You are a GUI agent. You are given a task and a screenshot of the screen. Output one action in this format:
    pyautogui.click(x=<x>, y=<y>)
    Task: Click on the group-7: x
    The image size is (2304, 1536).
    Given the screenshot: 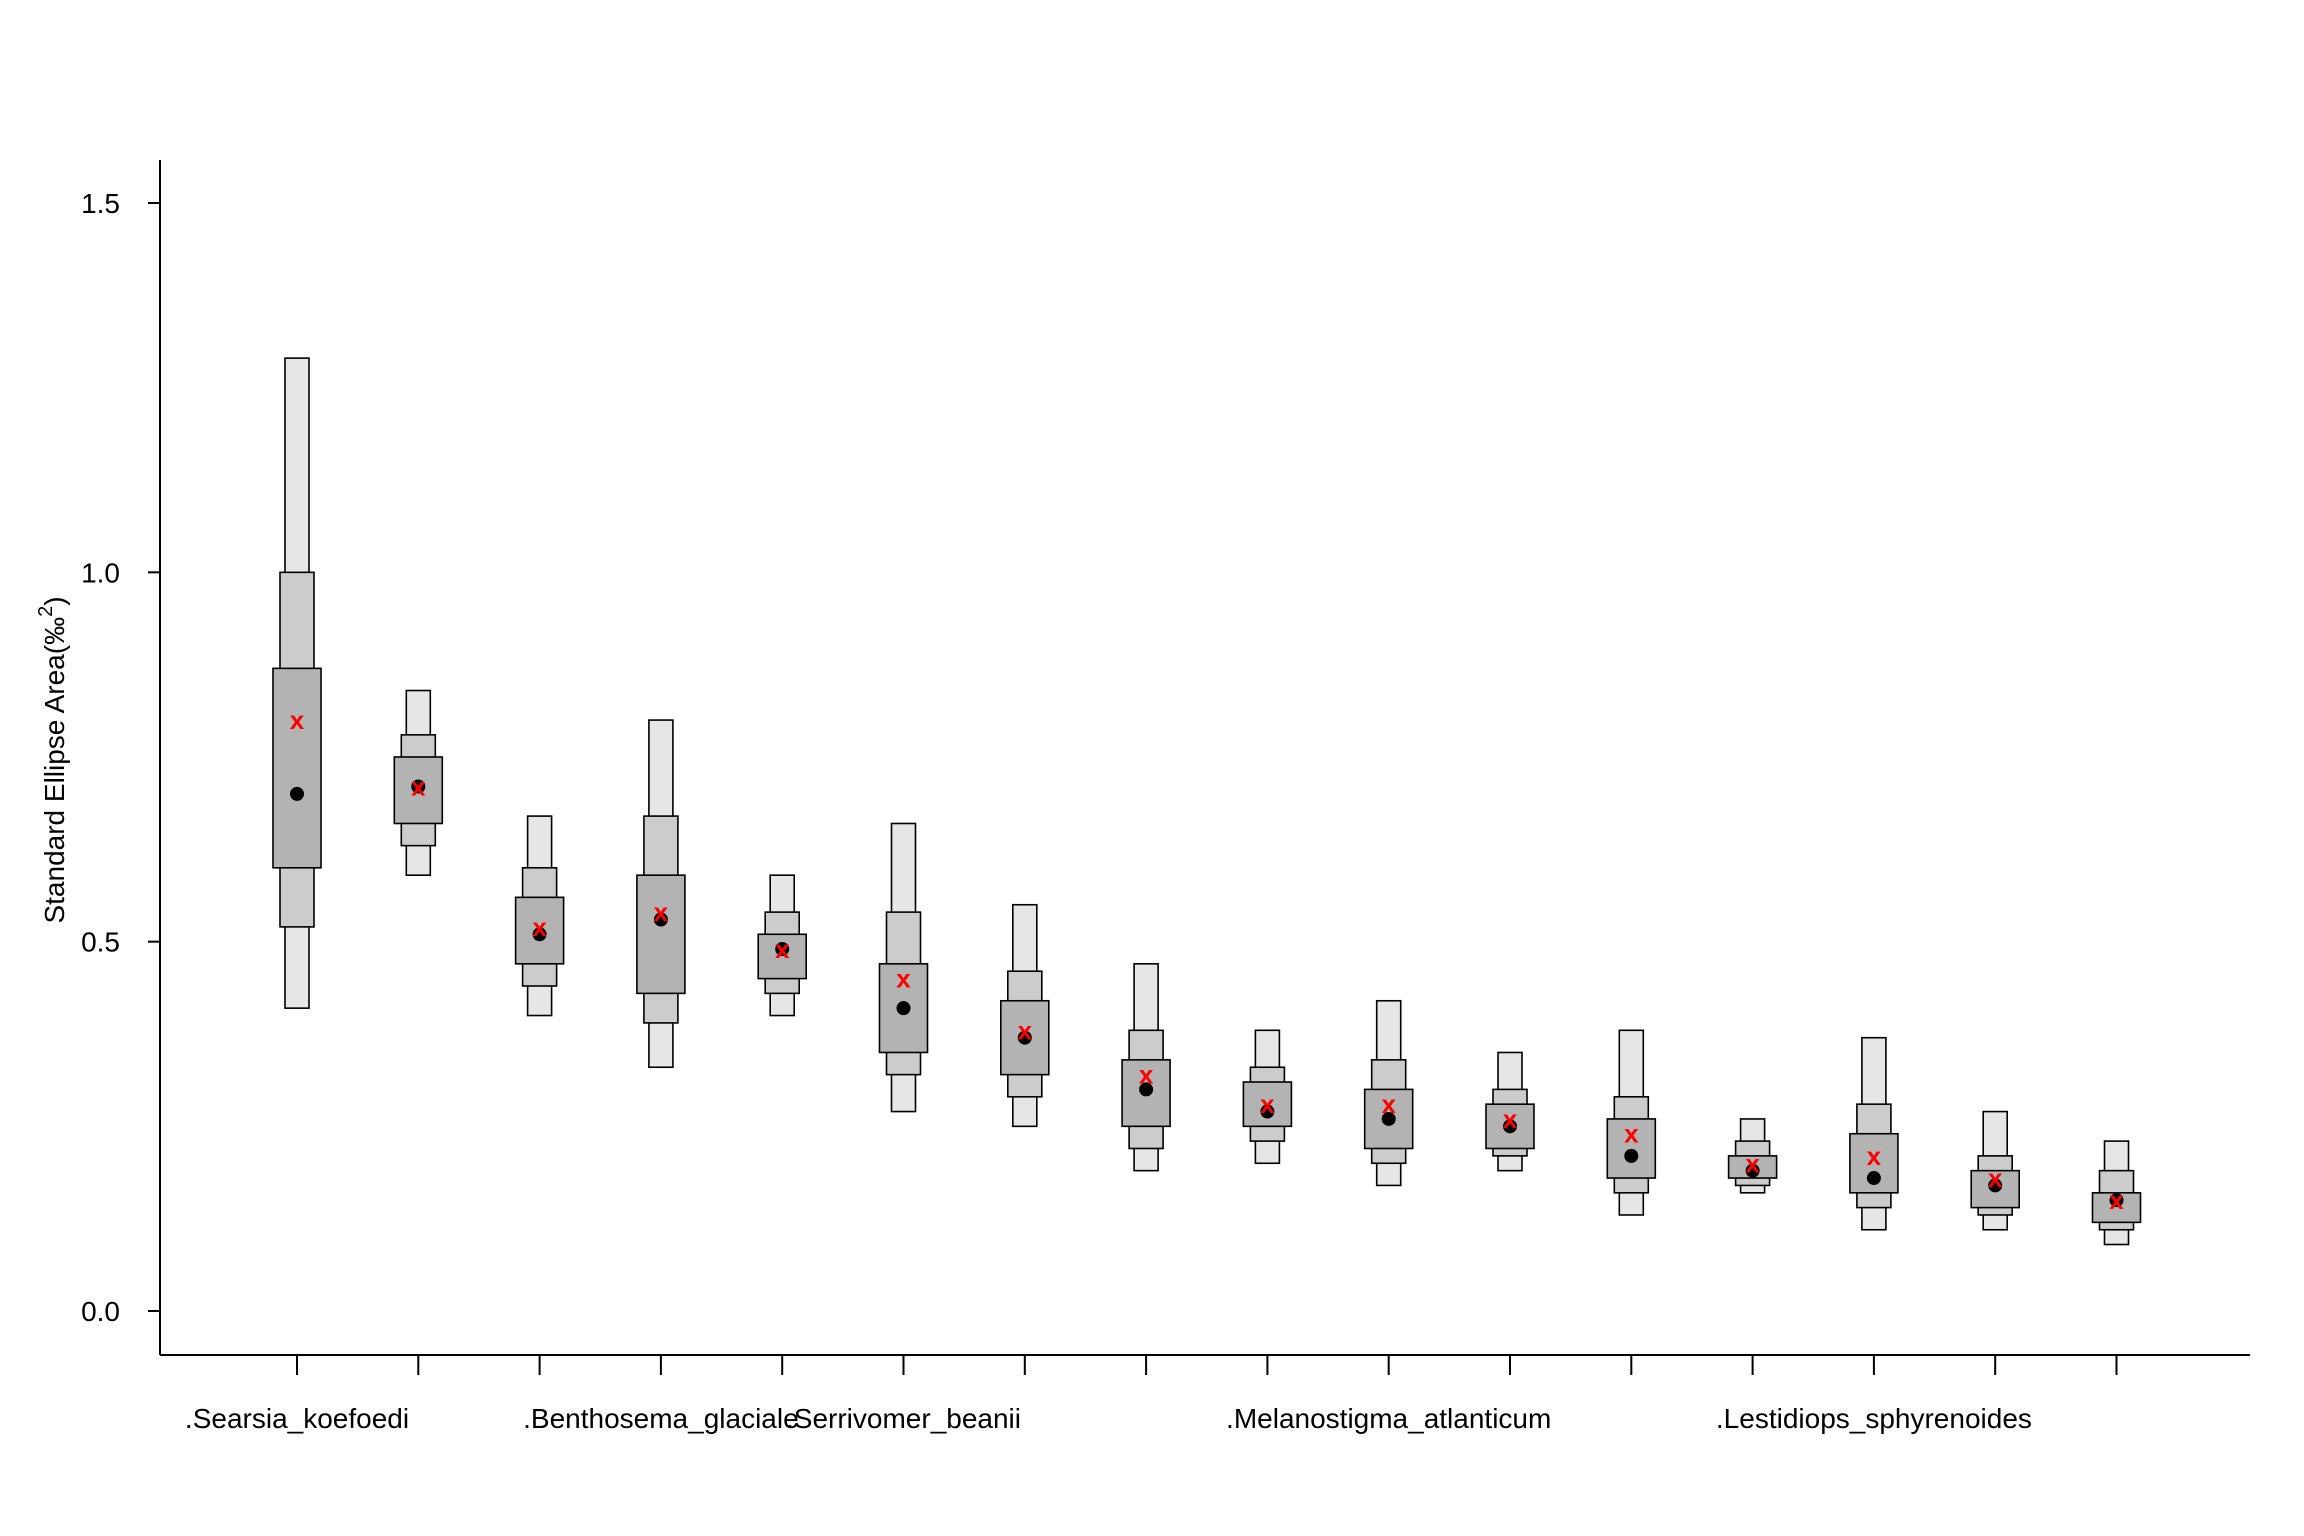 What is the action you would take?
    pyautogui.click(x=1146, y=1067)
    